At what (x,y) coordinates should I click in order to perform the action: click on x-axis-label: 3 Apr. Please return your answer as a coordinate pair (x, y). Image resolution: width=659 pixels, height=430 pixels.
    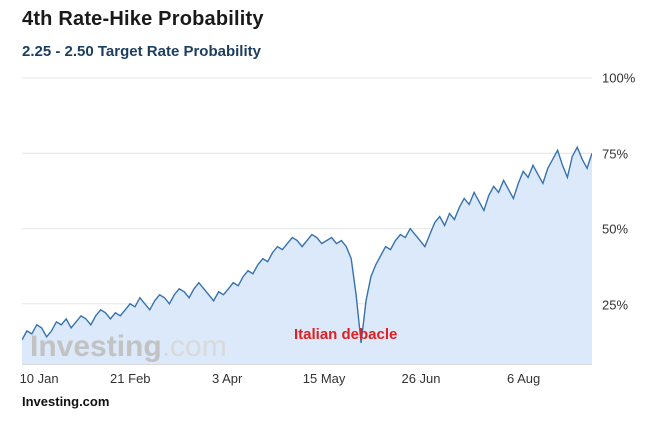
    Looking at the image, I should click on (227, 378).